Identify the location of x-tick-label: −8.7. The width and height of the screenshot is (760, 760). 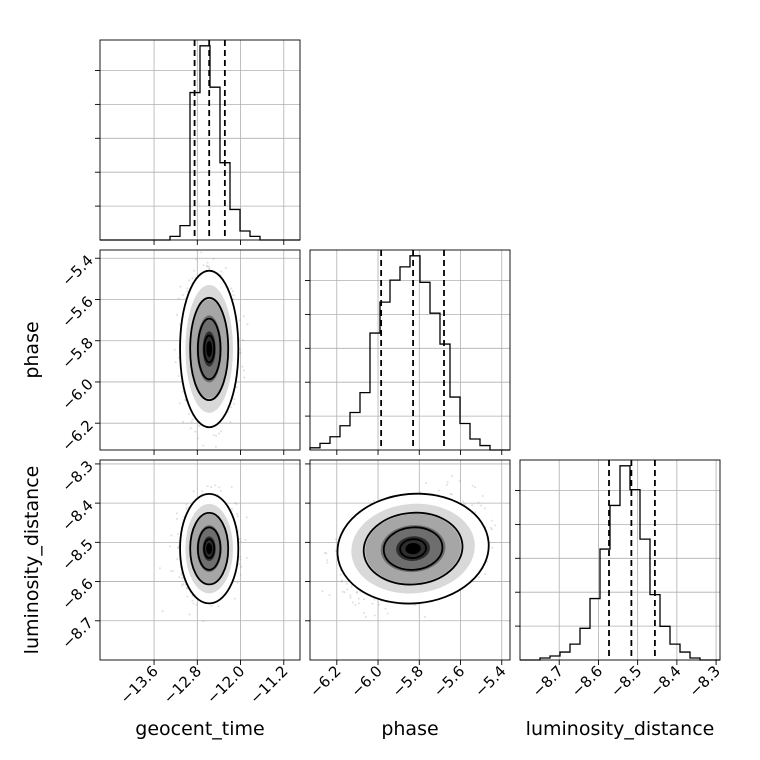
(548, 681).